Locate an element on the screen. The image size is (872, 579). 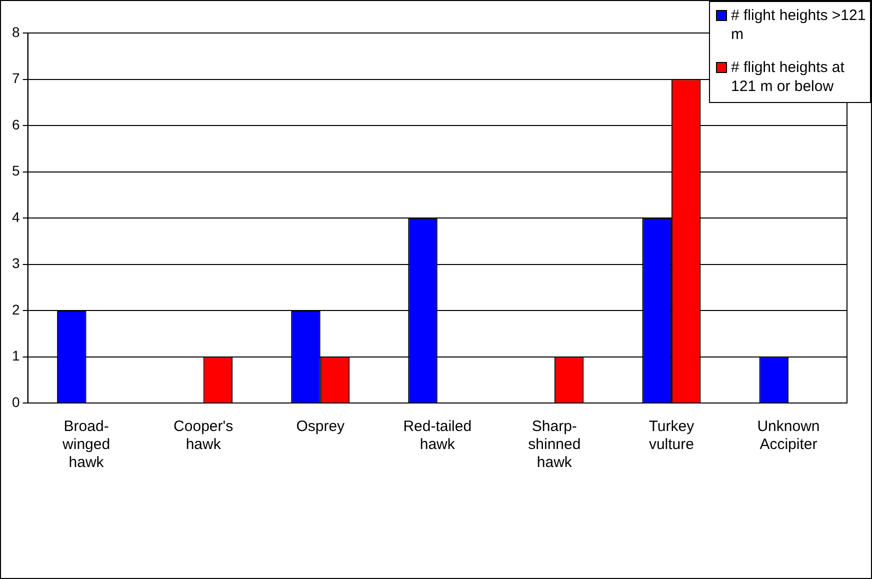
x-tick-label: Sharp-shinned hawk is located at coordinates (554, 445).